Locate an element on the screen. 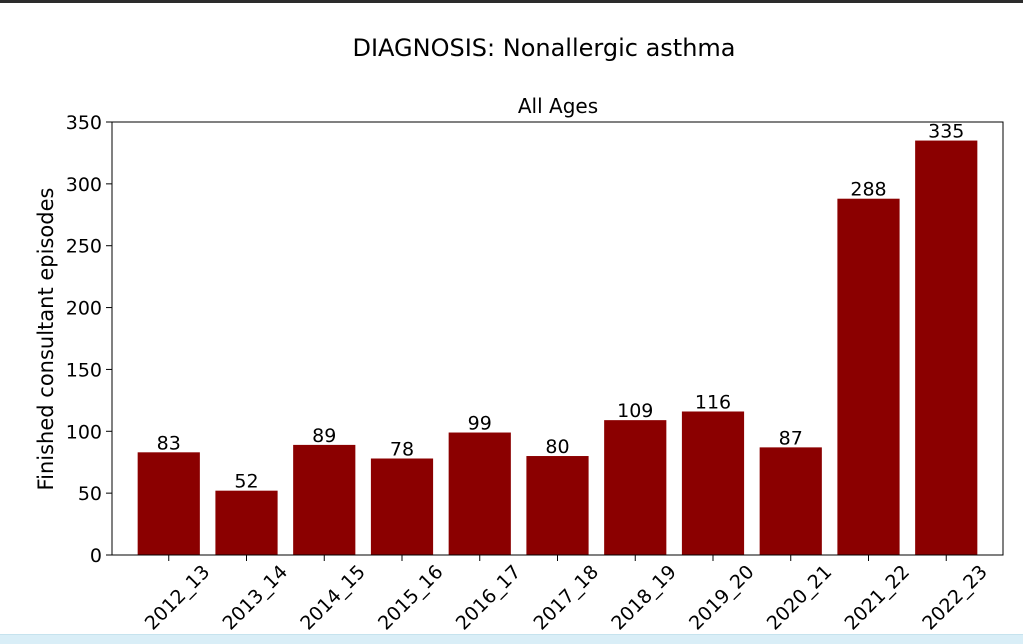 The height and width of the screenshot is (644, 1023). x-tick-label: 2017_18 is located at coordinates (566, 598).